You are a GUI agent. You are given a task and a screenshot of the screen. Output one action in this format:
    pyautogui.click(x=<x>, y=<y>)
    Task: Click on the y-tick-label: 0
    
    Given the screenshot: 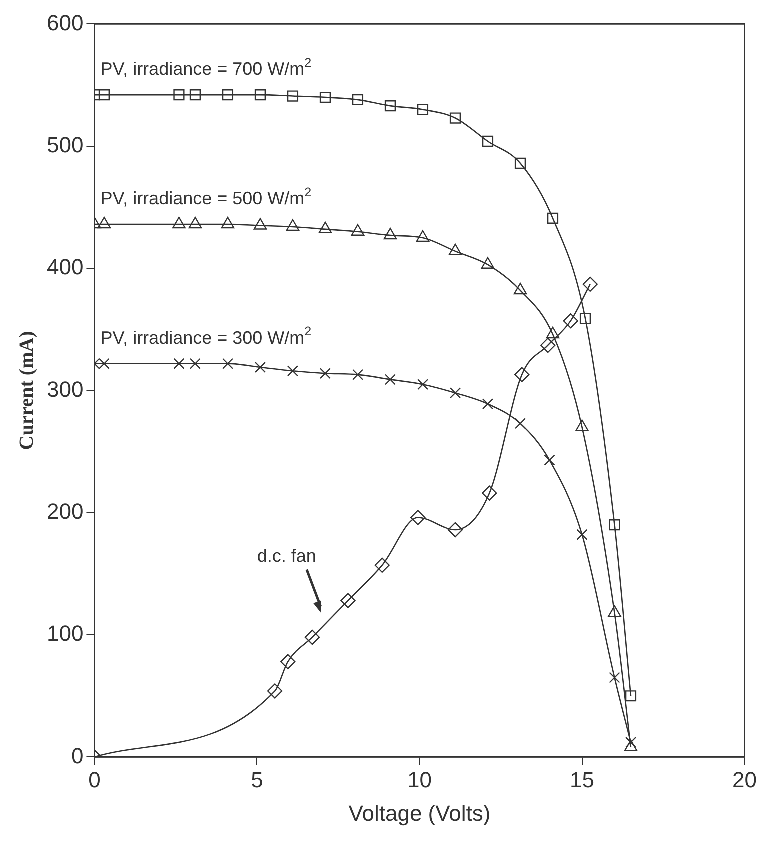 What is the action you would take?
    pyautogui.click(x=77, y=755)
    